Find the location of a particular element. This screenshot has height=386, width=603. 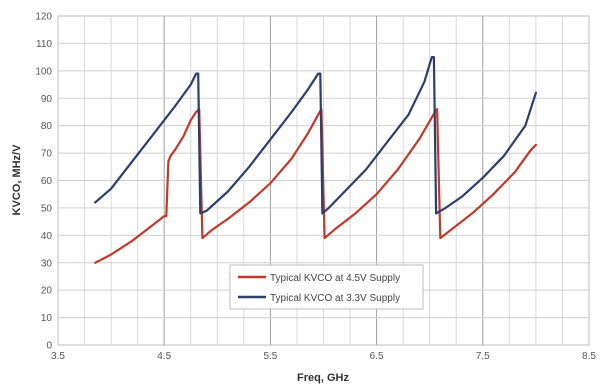

x-axis-title: Freq, GHz is located at coordinates (323, 378).